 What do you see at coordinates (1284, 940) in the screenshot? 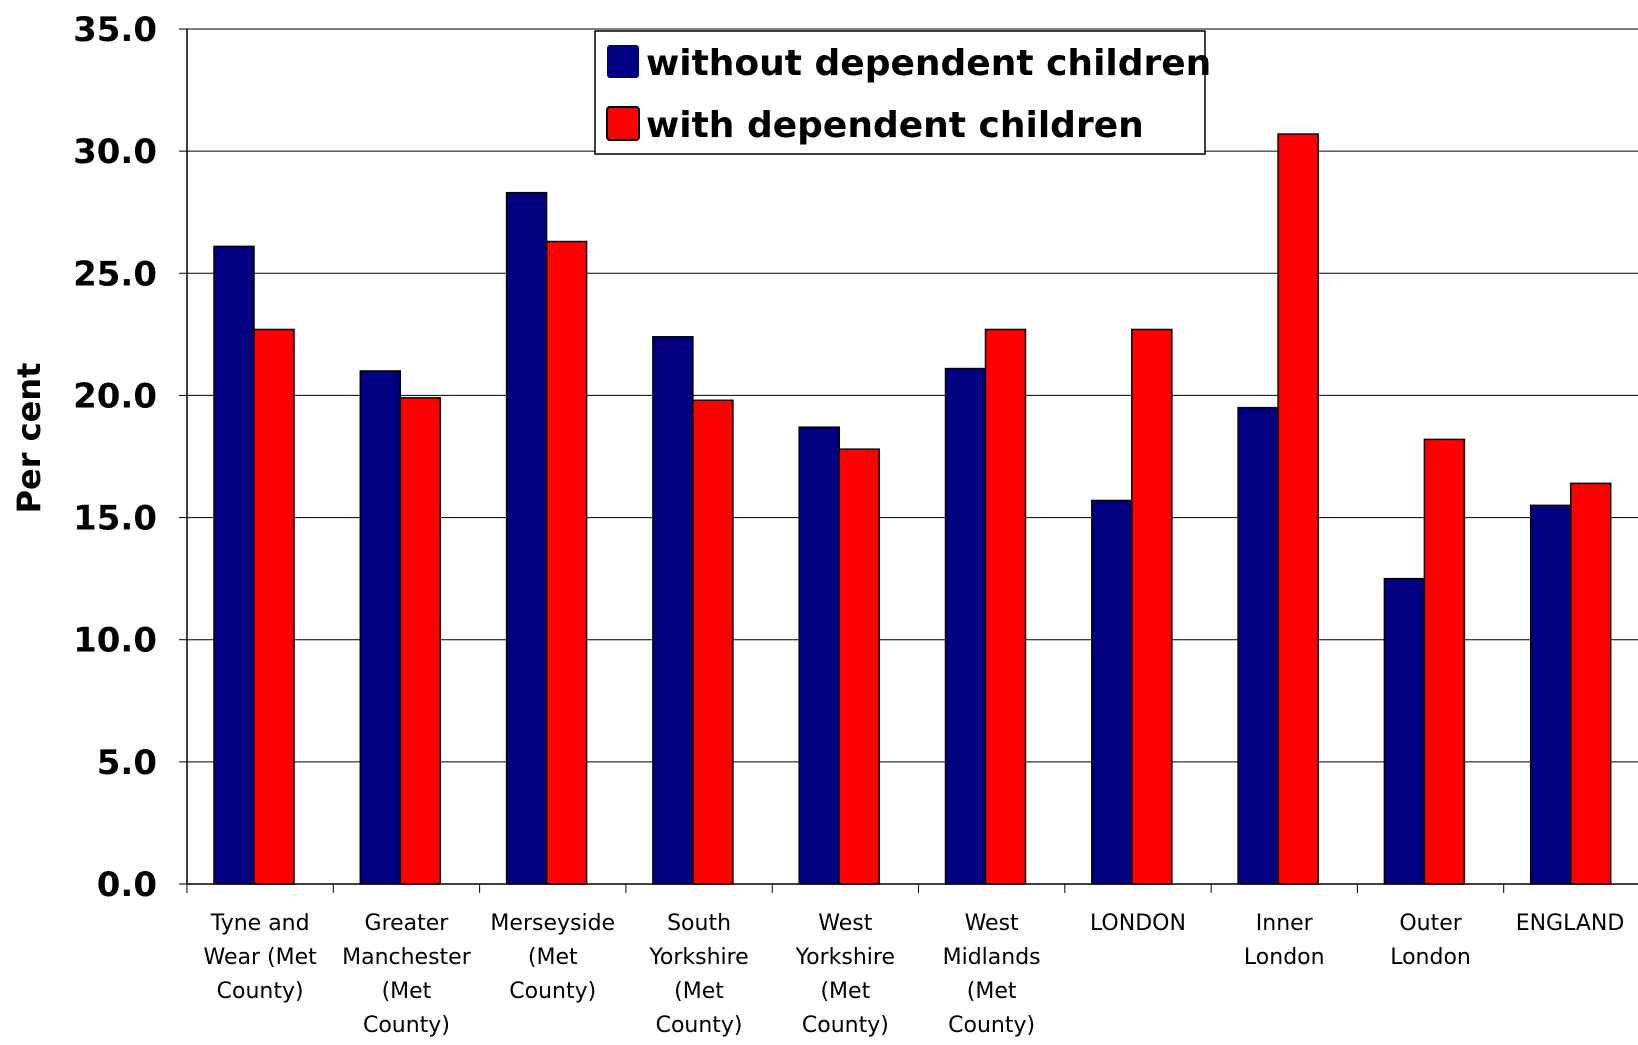
I see `x-category-label: Inner London` at bounding box center [1284, 940].